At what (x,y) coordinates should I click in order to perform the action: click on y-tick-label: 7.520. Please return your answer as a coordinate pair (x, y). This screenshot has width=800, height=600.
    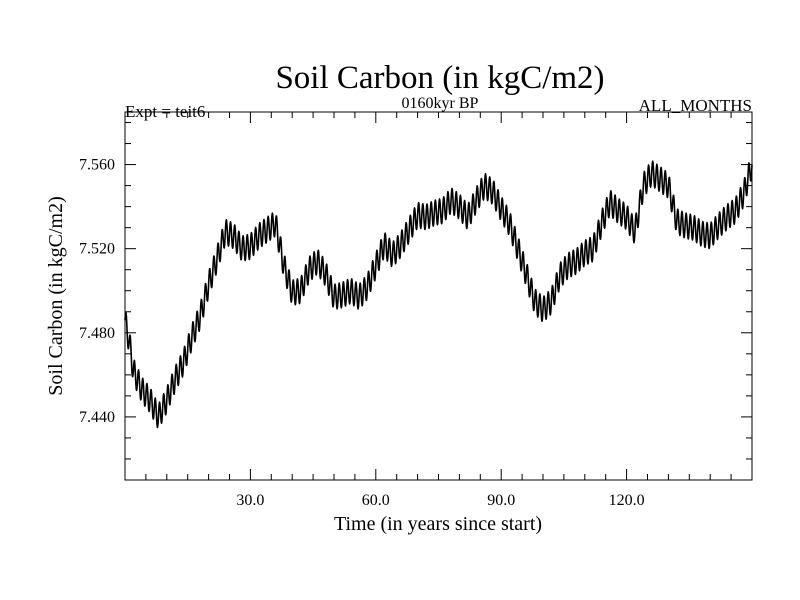
    Looking at the image, I should click on (97, 249).